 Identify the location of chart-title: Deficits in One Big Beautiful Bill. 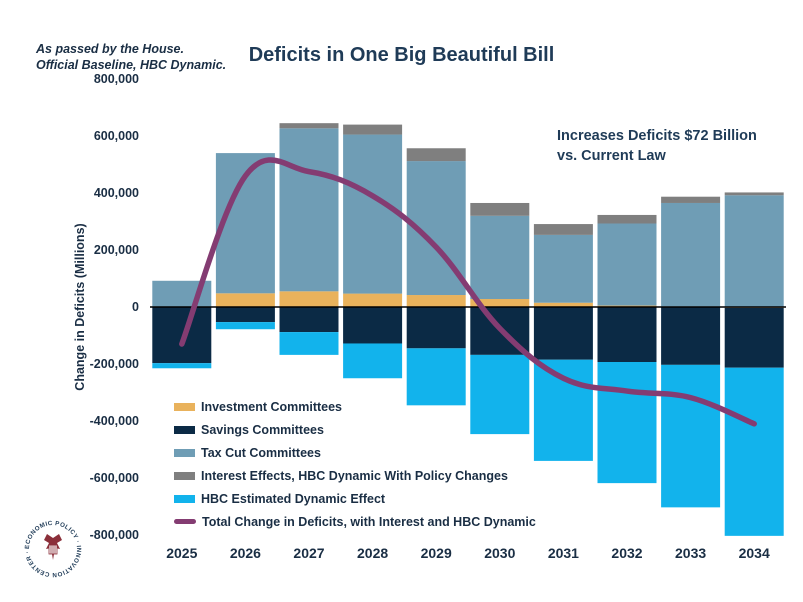
(401, 55).